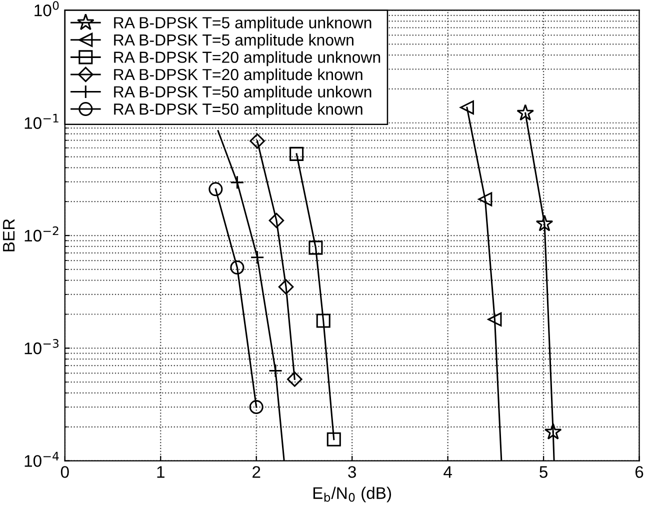 The width and height of the screenshot is (649, 512). What do you see at coordinates (243, 24) in the screenshot?
I see `legend-label: RA B-DPSK T=5 amplitude unknown` at bounding box center [243, 24].